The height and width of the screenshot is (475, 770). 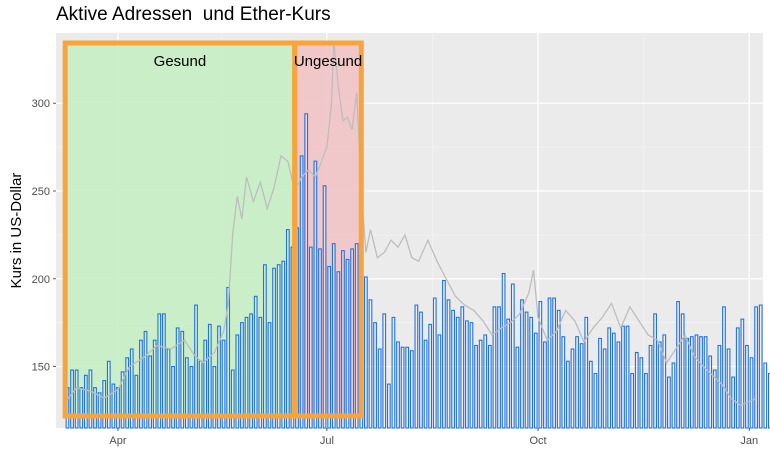 I want to click on region-label-1: Ungesund, so click(x=328, y=61).